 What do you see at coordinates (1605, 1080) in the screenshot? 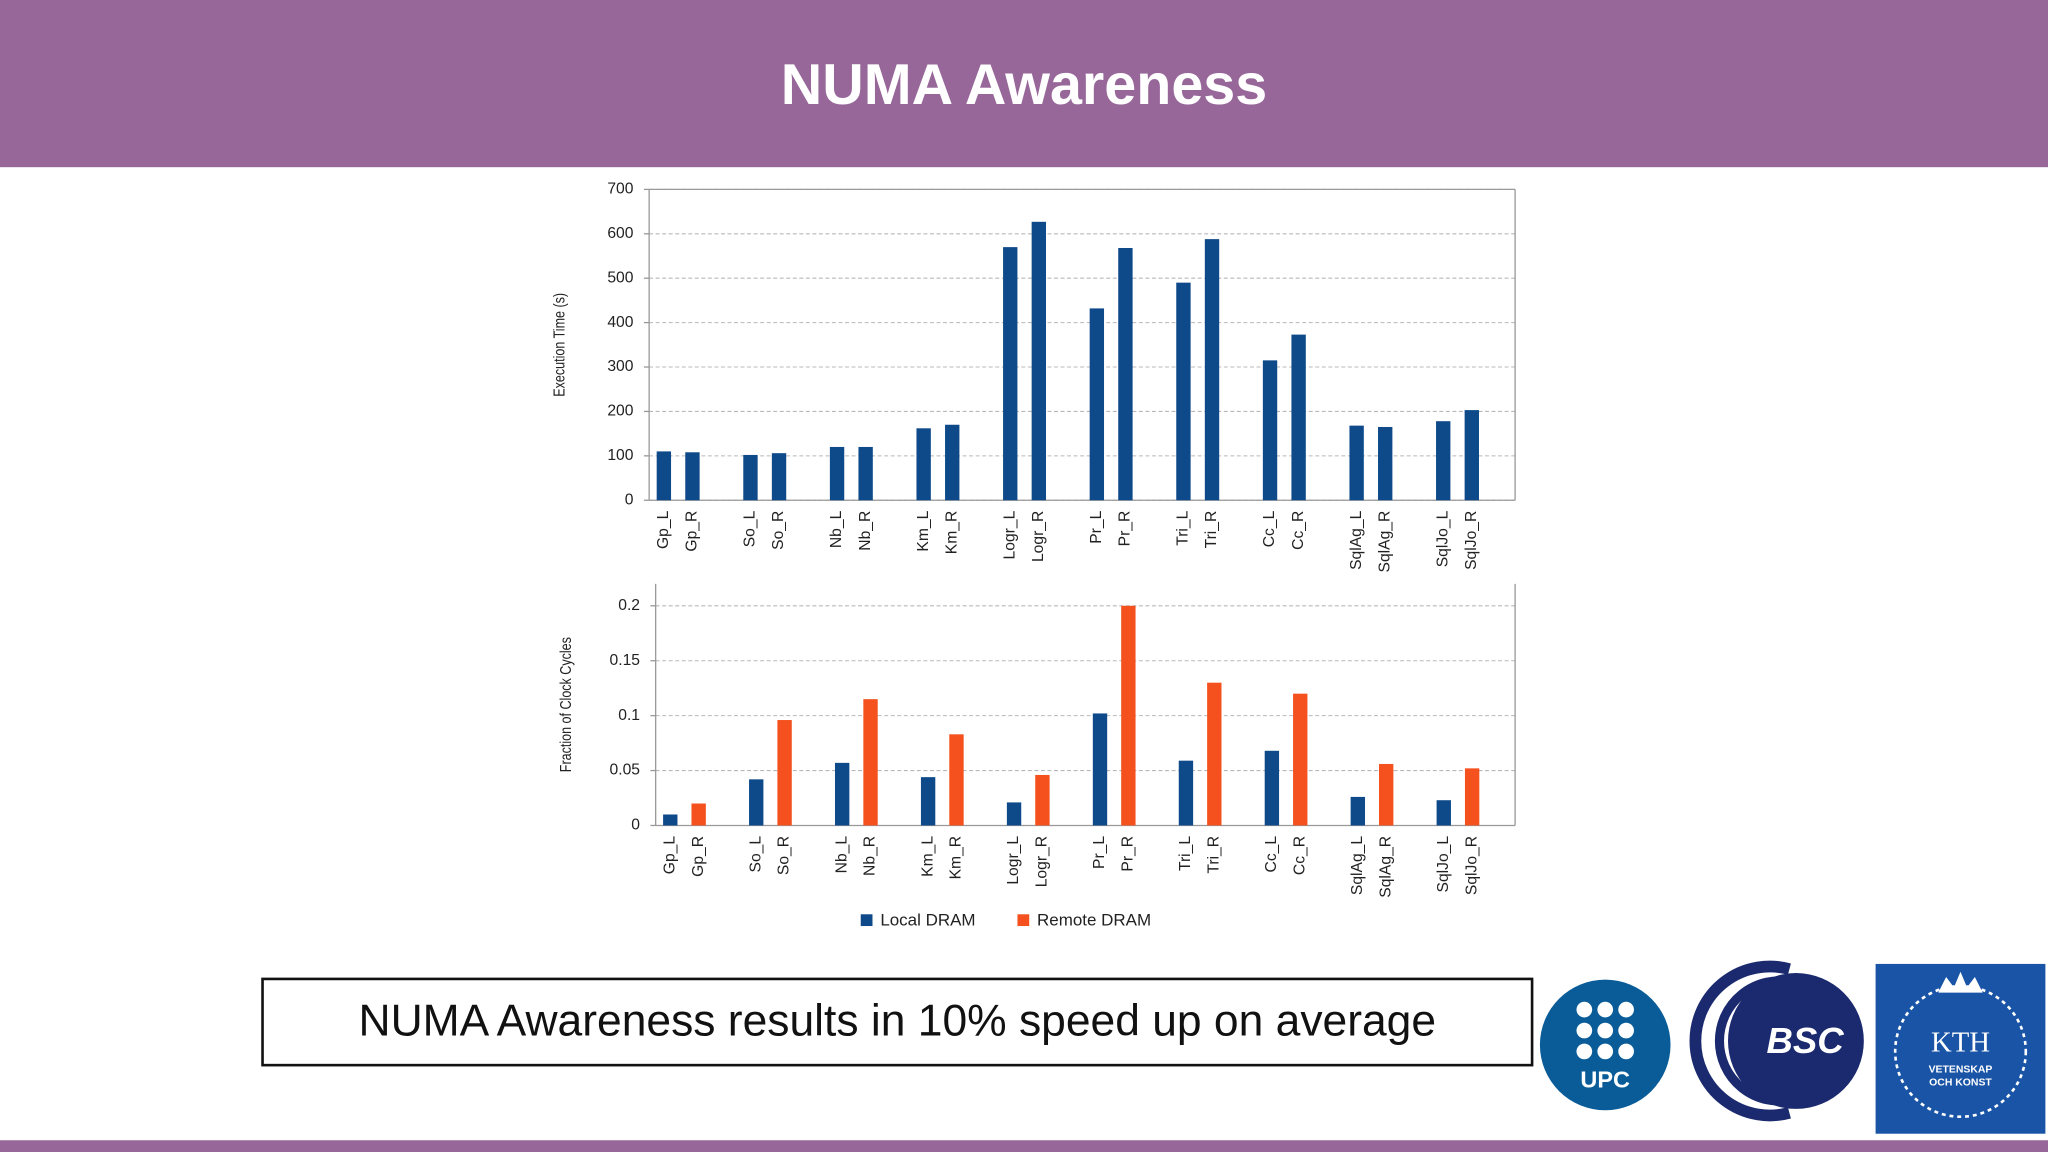
I see `upc-text: UPC` at bounding box center [1605, 1080].